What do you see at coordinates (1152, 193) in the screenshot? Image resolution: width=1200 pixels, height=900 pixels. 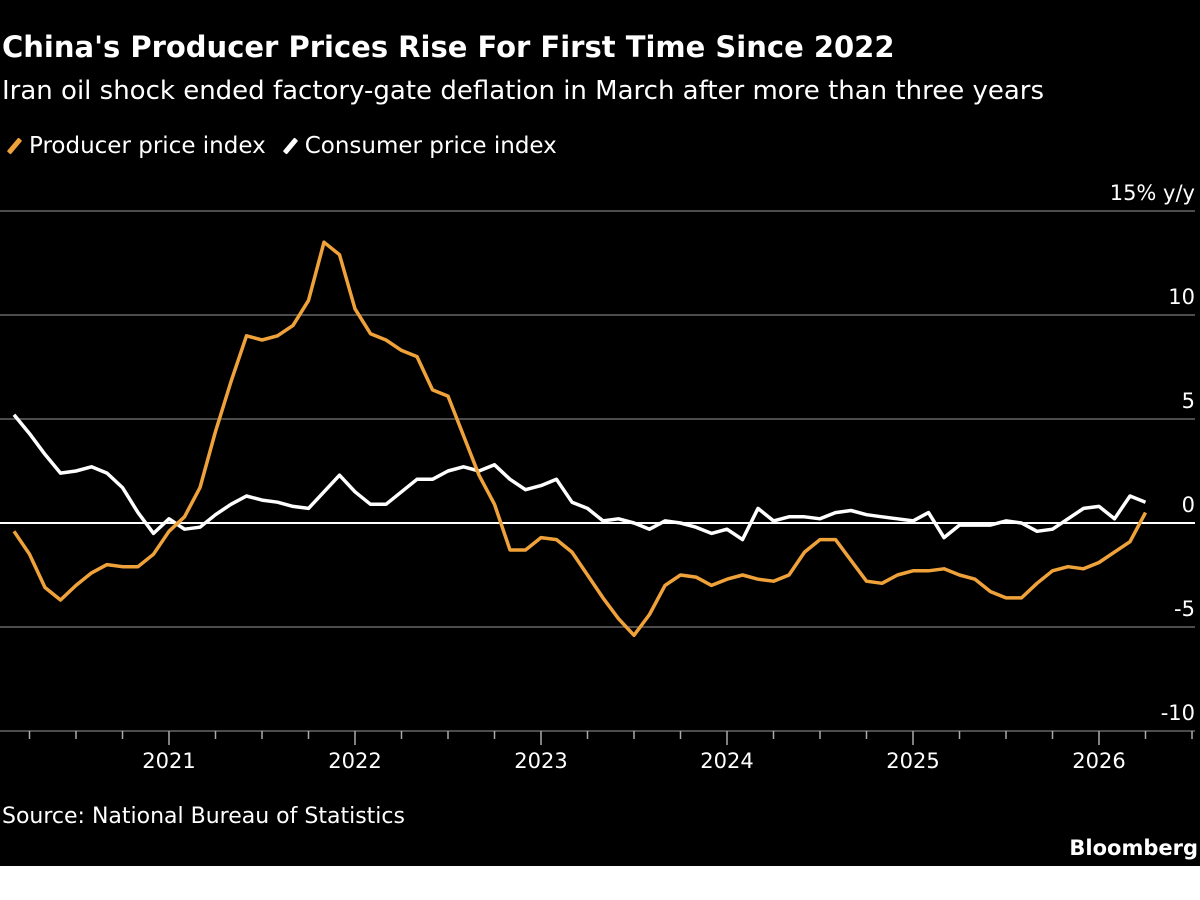 I see `y-tick-label: 15% y/y` at bounding box center [1152, 193].